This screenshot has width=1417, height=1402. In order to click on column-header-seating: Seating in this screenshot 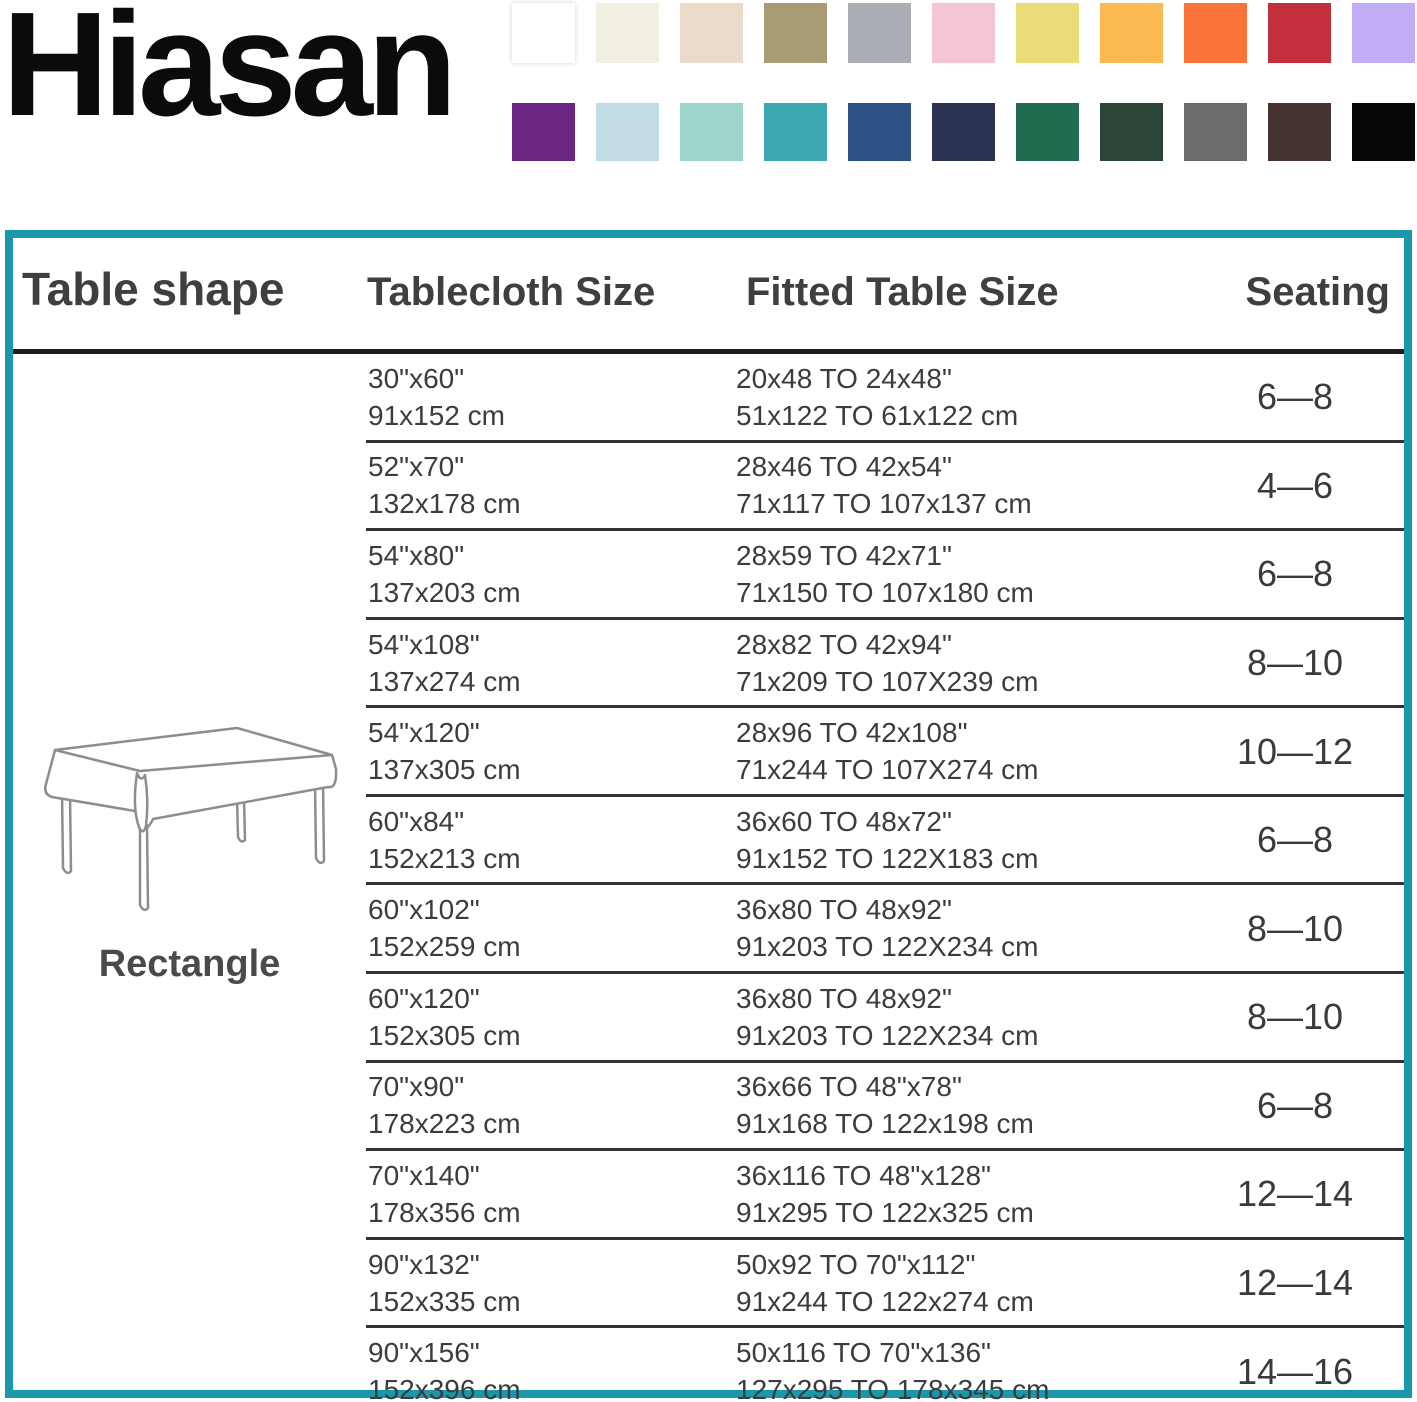, I will do `click(1317, 292)`.